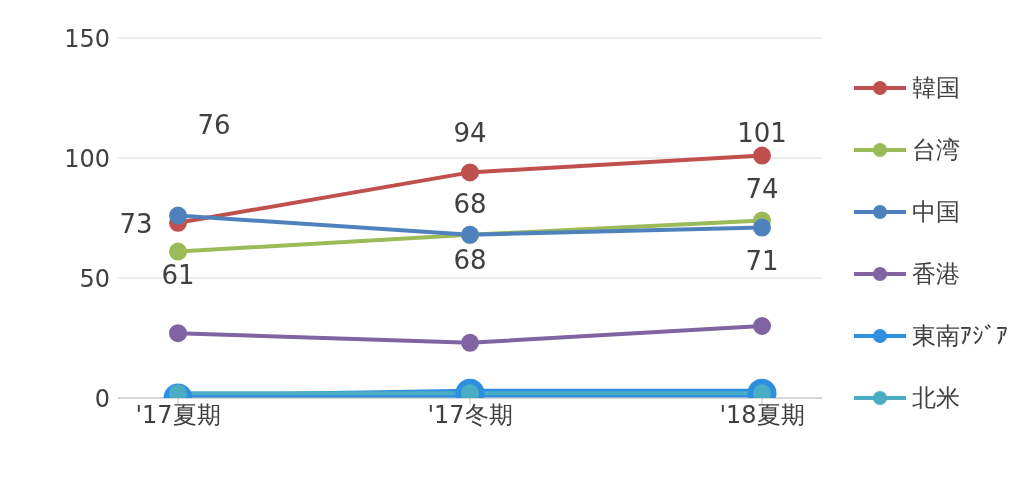 The height and width of the screenshot is (485, 1036). What do you see at coordinates (936, 150) in the screenshot?
I see `legend-label: 台湾` at bounding box center [936, 150].